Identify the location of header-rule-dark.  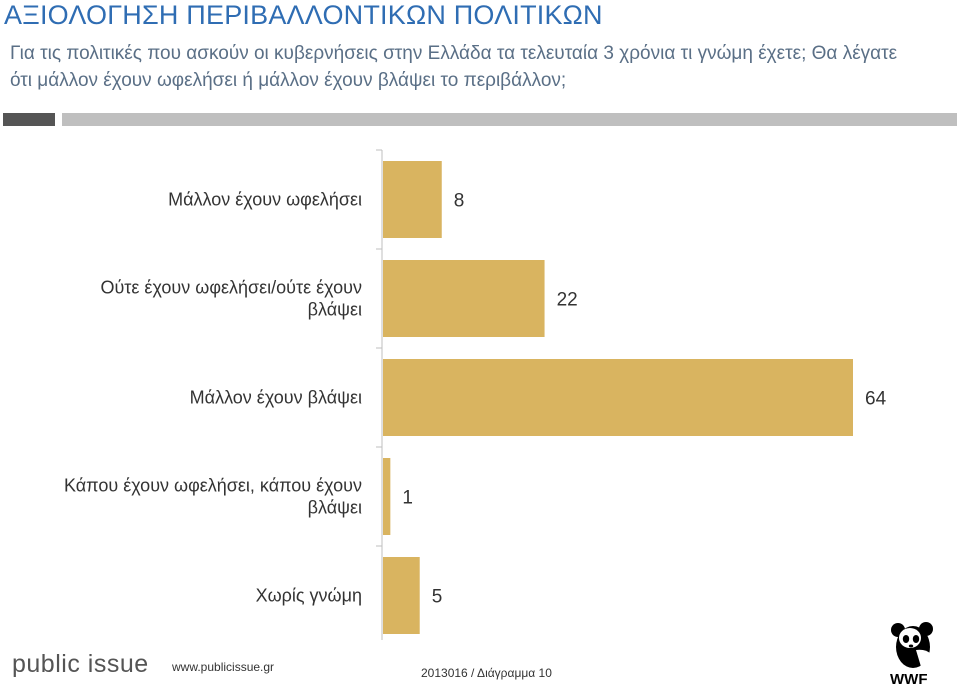
(29, 119).